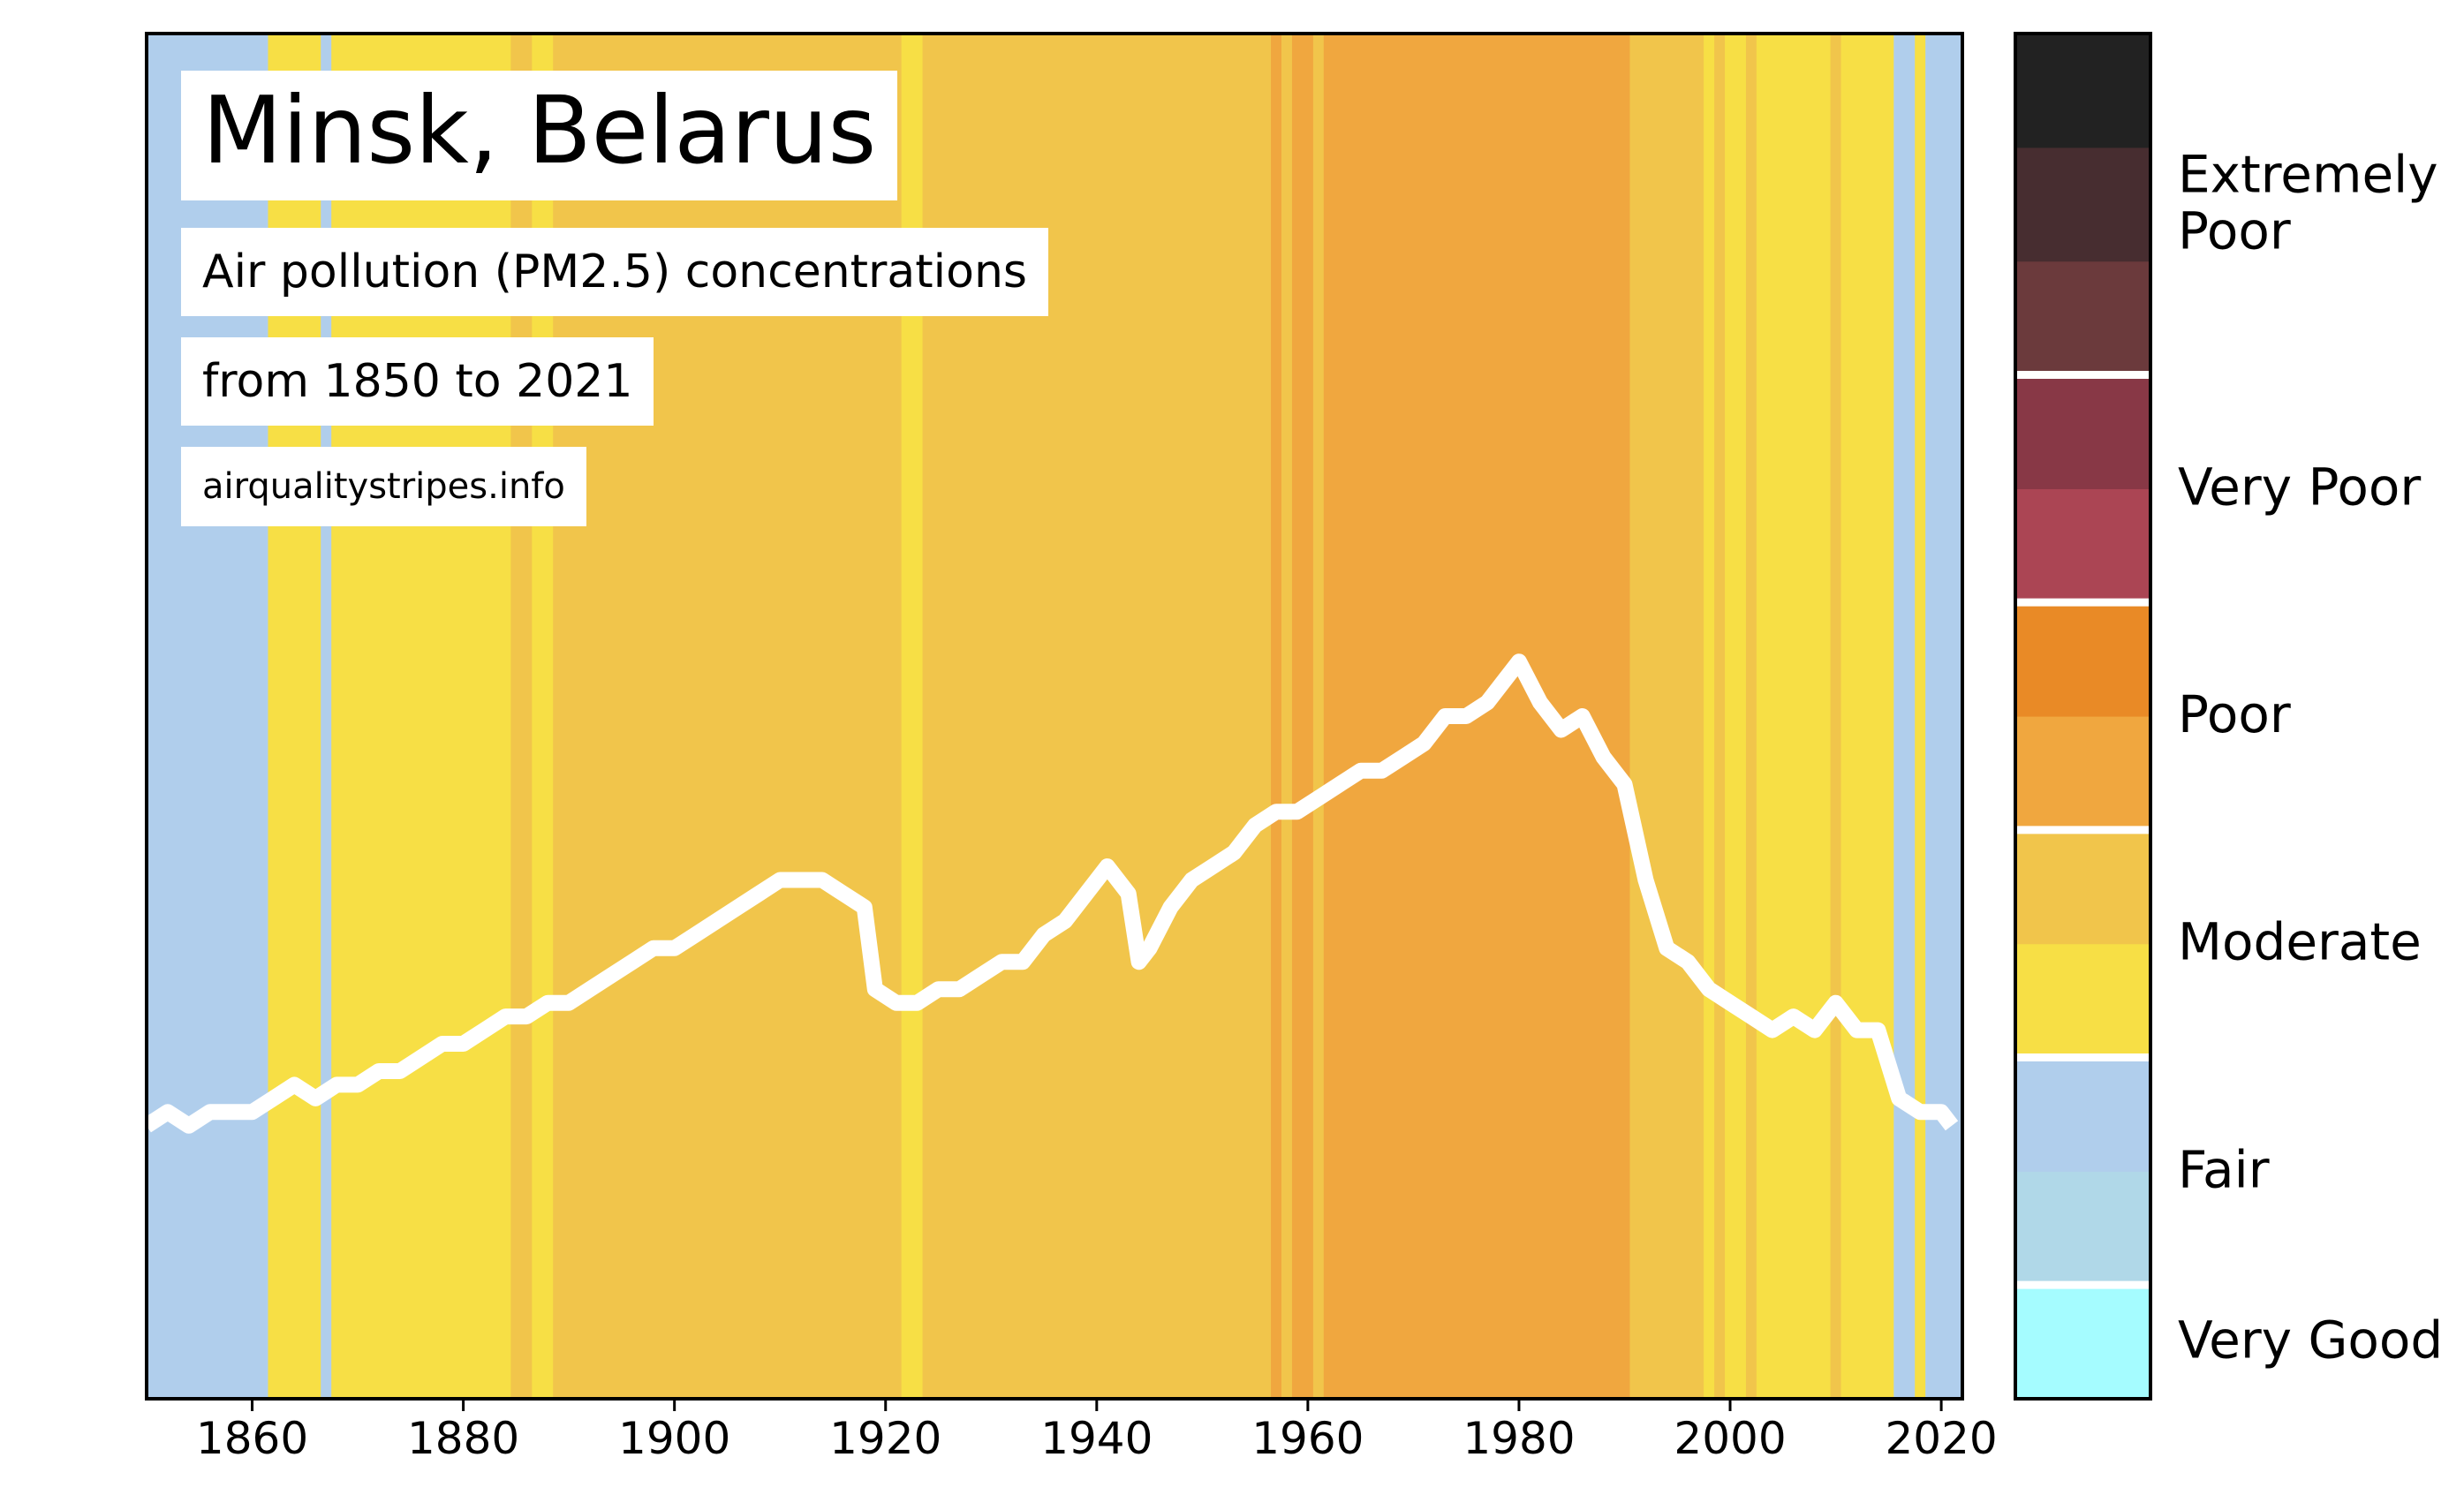  What do you see at coordinates (1519, 1438) in the screenshot?
I see `x-tick-label-1980: 1980` at bounding box center [1519, 1438].